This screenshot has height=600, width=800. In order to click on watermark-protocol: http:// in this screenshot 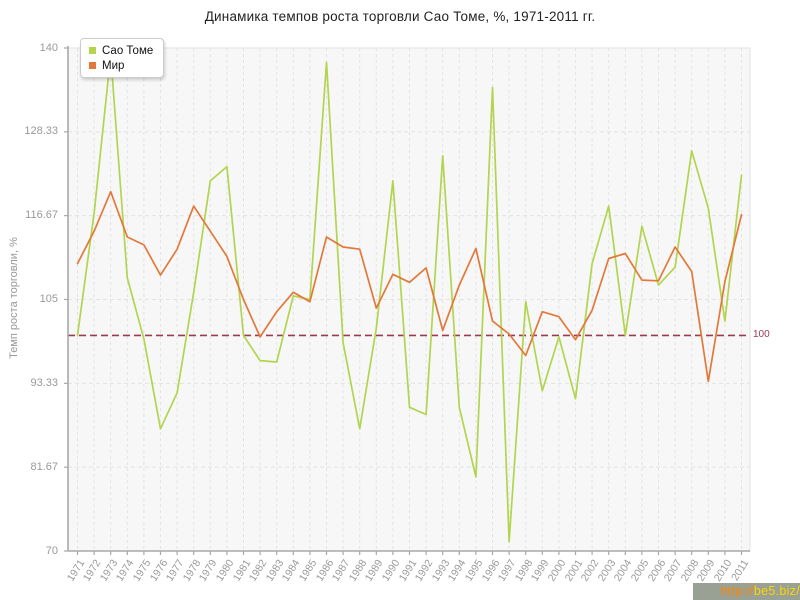, I will do `click(737, 591)`.